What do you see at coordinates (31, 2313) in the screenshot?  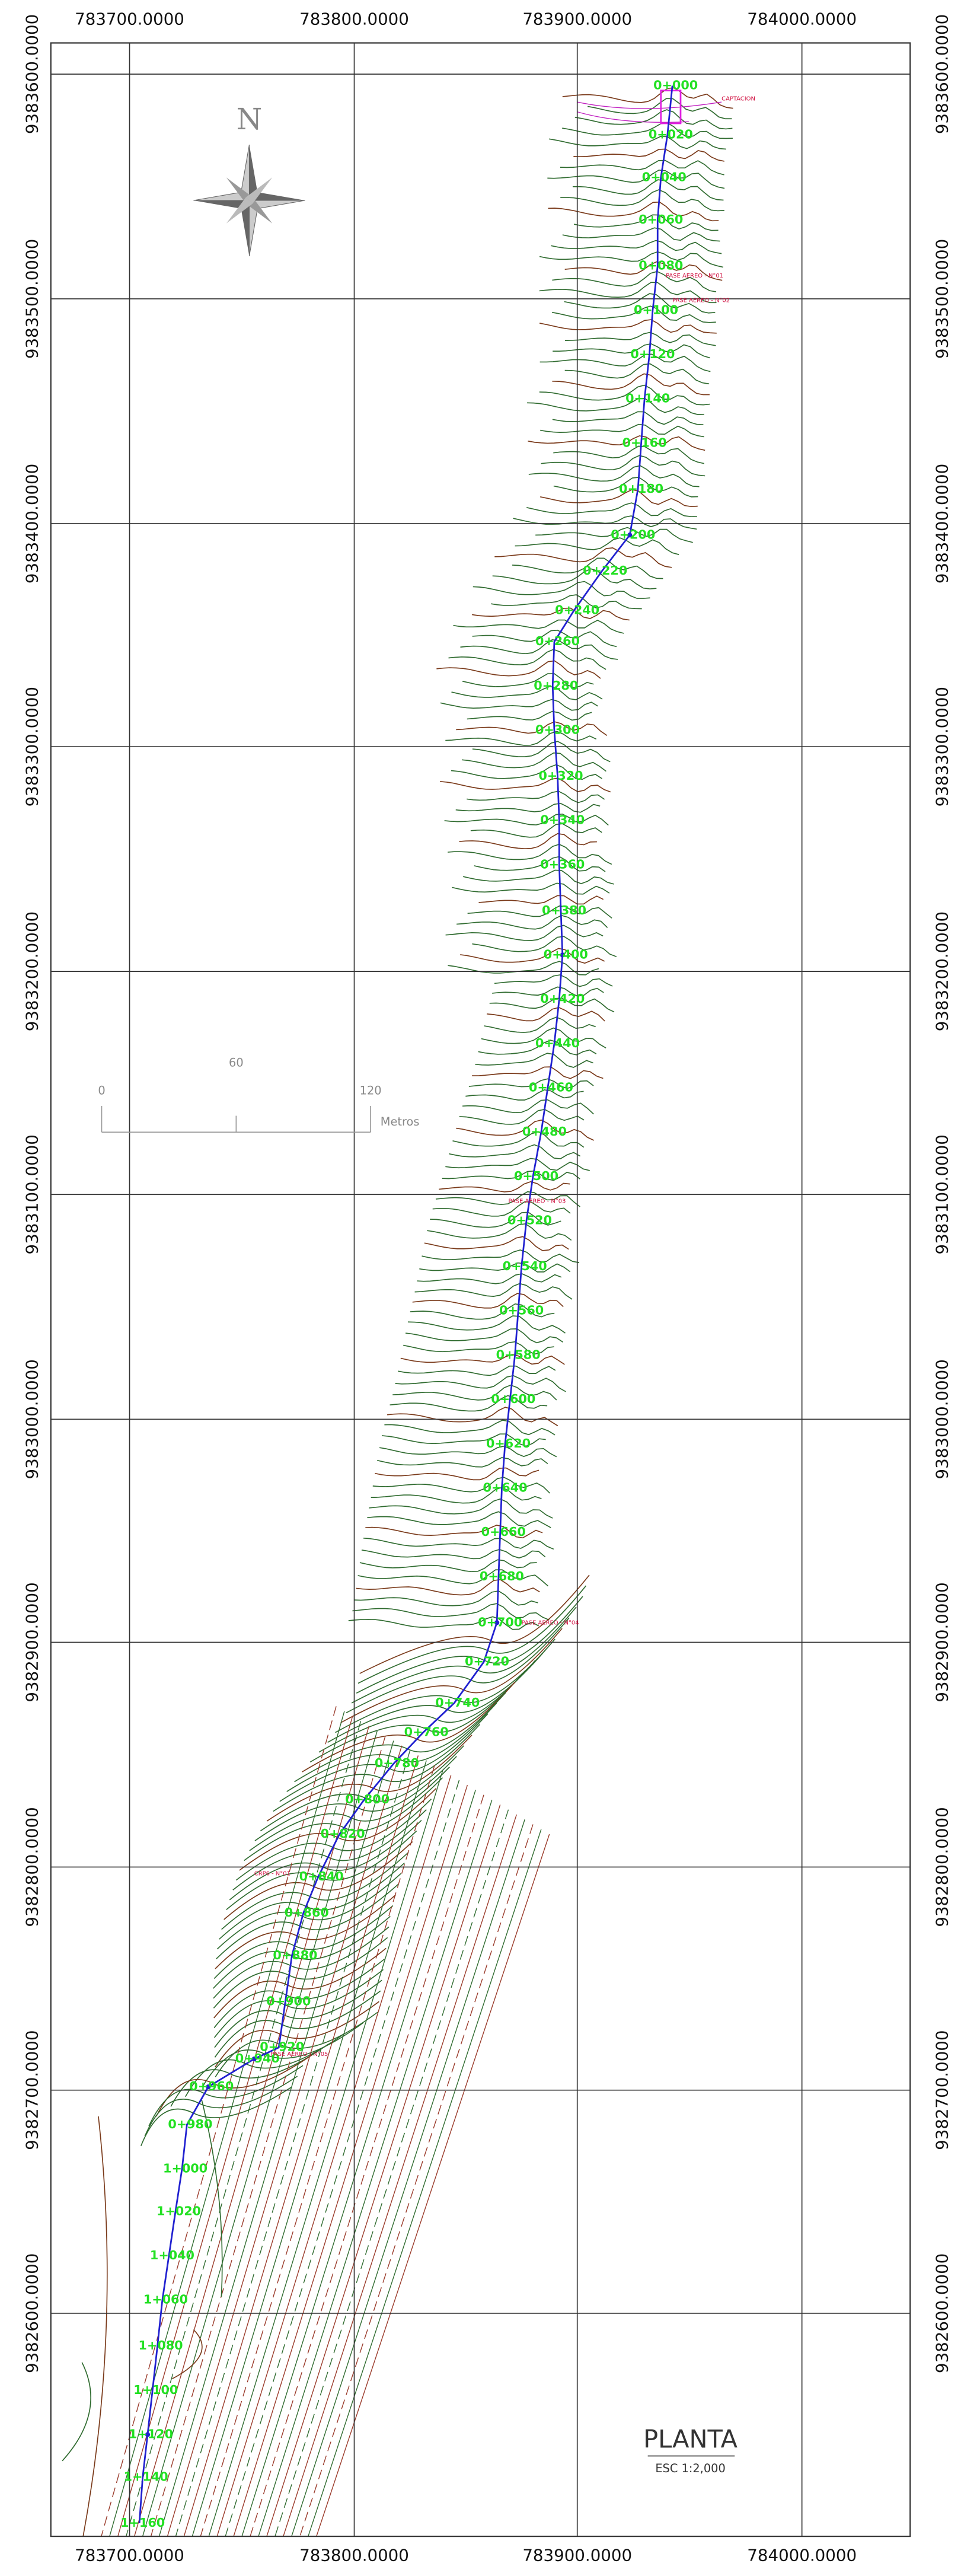 I see `grid-label: 9382600.0000` at bounding box center [31, 2313].